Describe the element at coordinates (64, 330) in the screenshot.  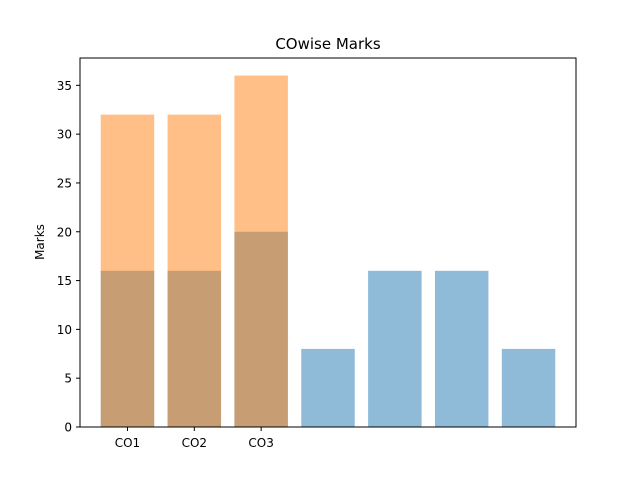
I see `y-tick-label: 10` at that location.